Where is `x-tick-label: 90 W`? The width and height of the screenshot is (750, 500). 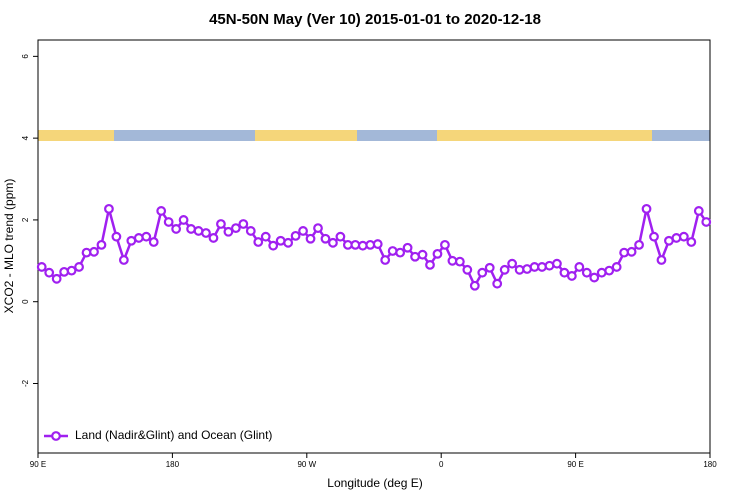
x-tick-label: 90 W is located at coordinates (306, 464).